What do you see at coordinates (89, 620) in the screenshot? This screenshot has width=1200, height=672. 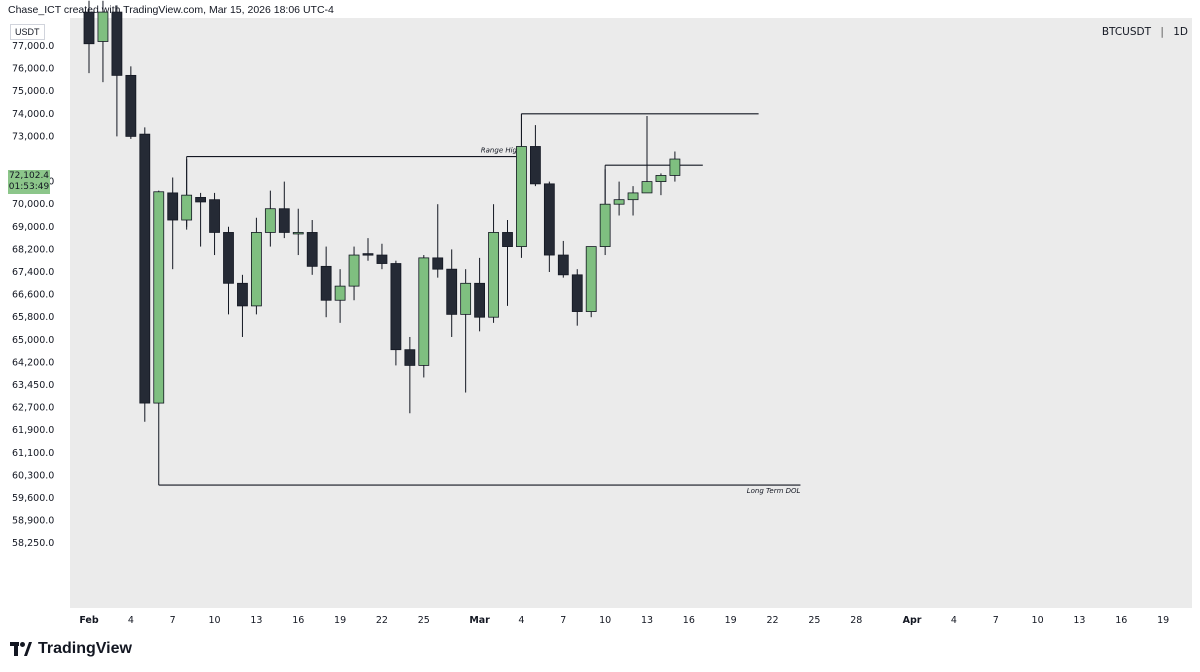 I see `x-tick-label: Feb` at bounding box center [89, 620].